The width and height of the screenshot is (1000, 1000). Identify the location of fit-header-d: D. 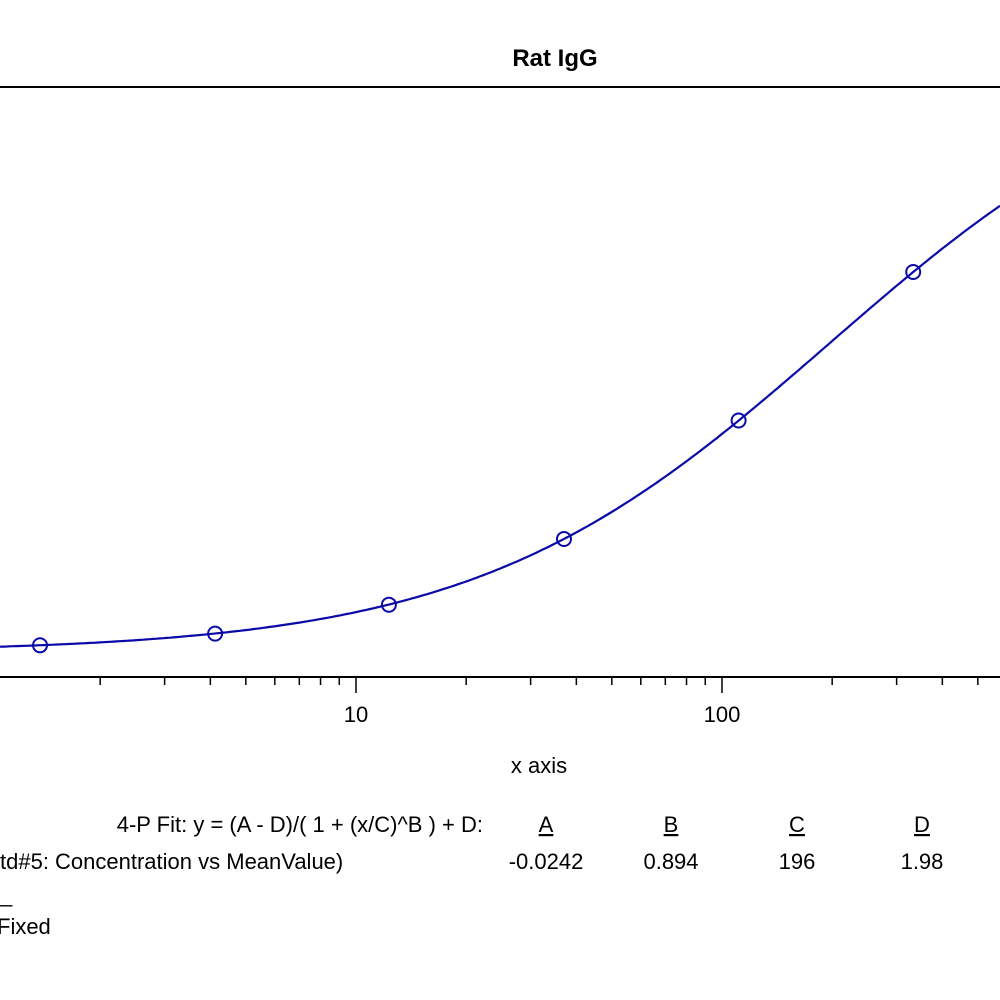
(922, 824).